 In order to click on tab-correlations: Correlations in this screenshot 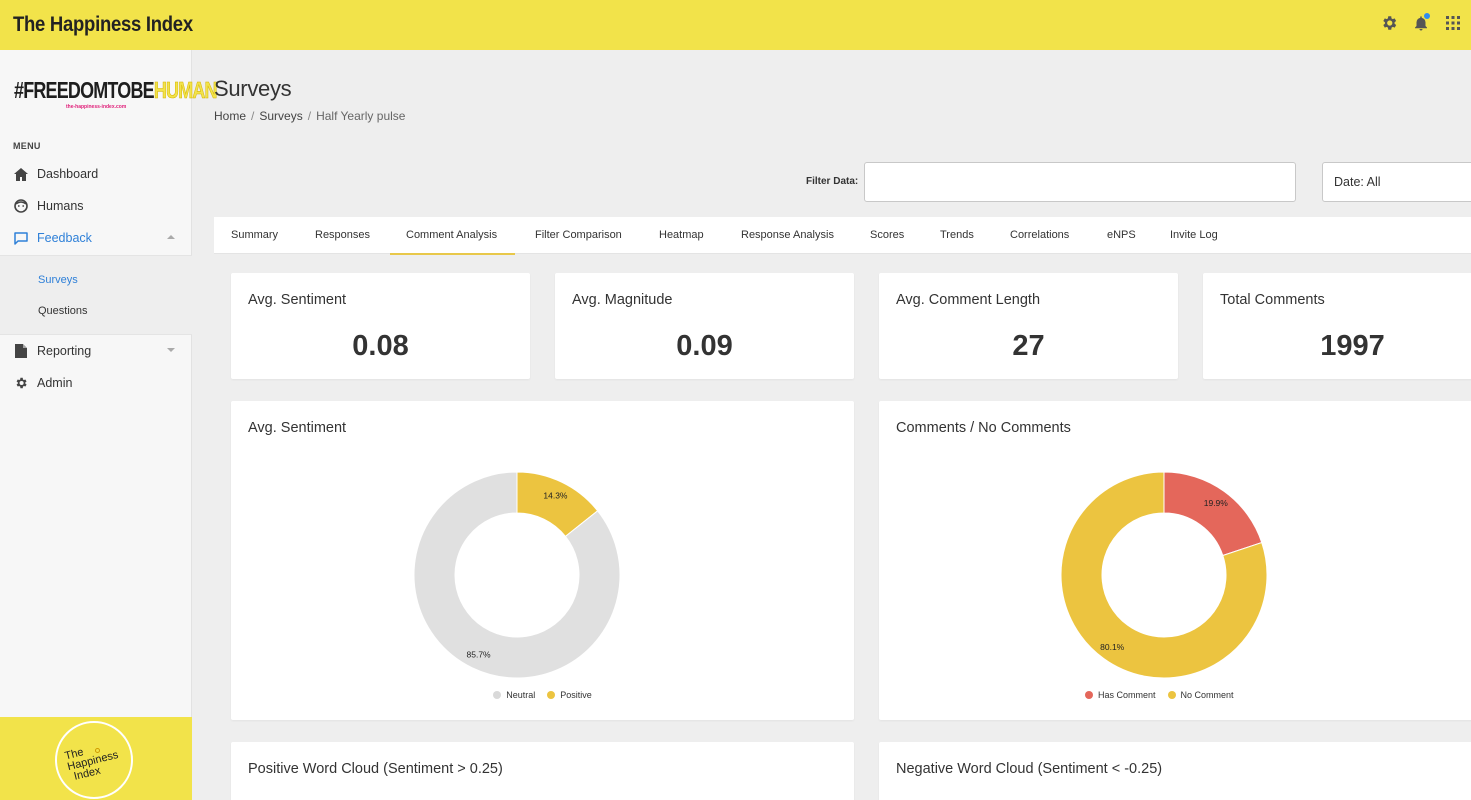, I will do `click(1040, 235)`.